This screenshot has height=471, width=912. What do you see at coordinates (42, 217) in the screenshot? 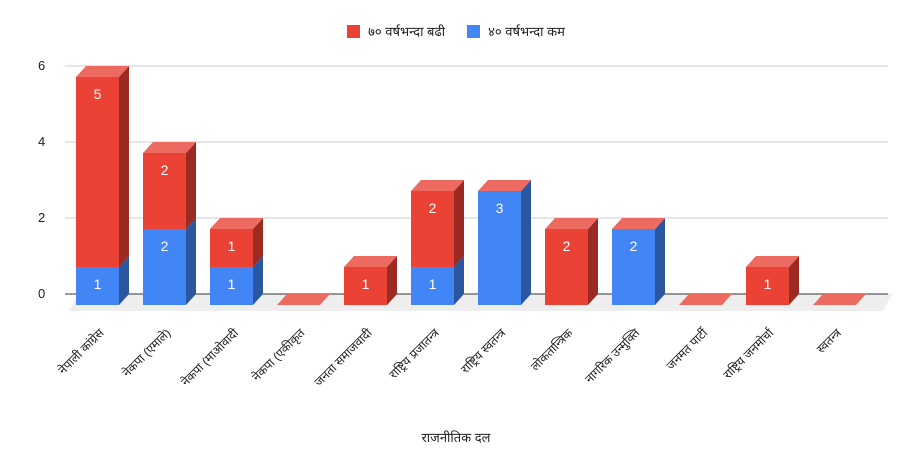
I see `y-tick-label: 2` at bounding box center [42, 217].